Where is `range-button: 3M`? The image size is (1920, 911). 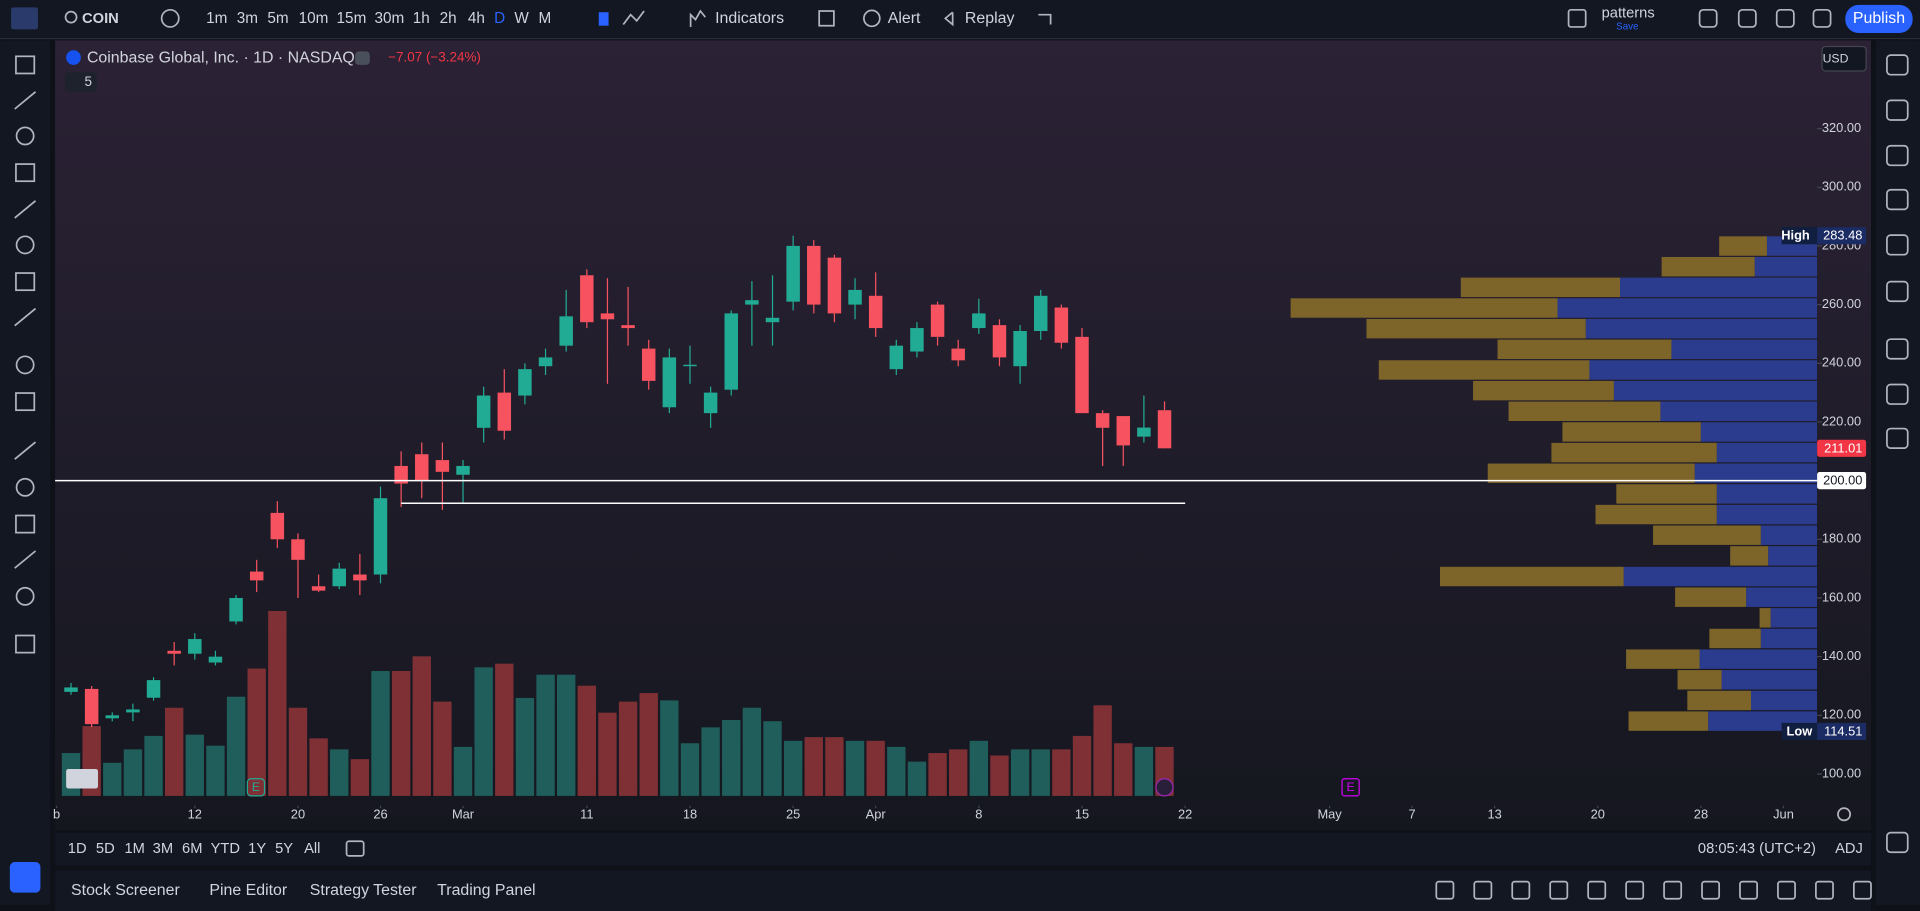
range-button: 3M is located at coordinates (163, 849).